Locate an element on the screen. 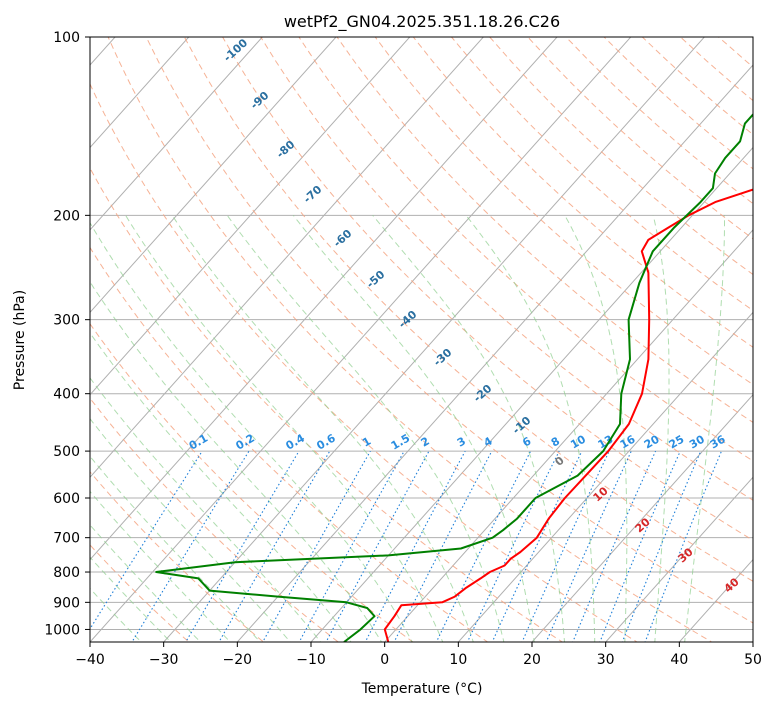  y-tick-label: 500 is located at coordinates (66, 452).